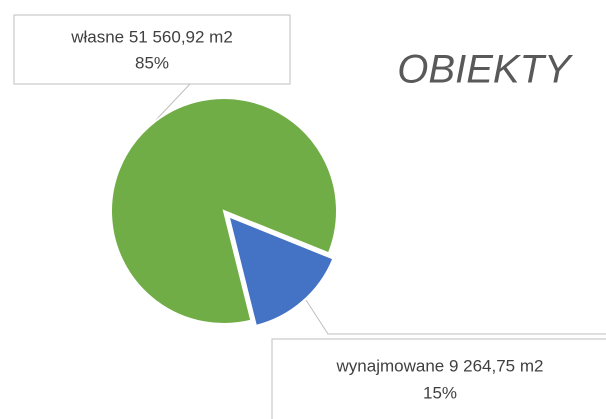  I want to click on slice-label: własne 51 560,92 m2, so click(151, 36).